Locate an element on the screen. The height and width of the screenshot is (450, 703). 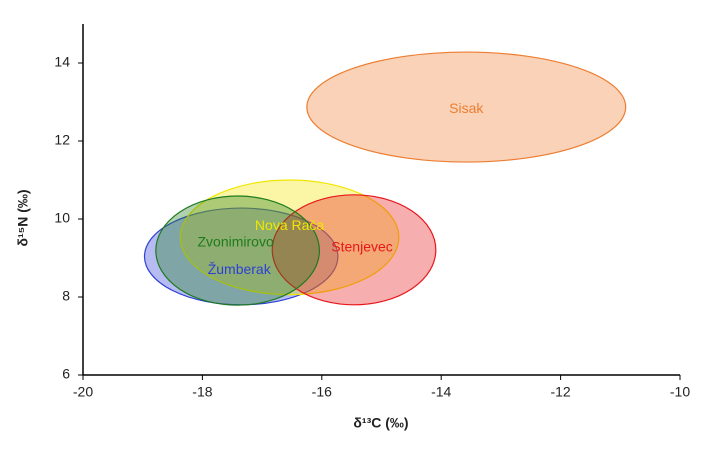
series-label: Sisak is located at coordinates (466, 108).